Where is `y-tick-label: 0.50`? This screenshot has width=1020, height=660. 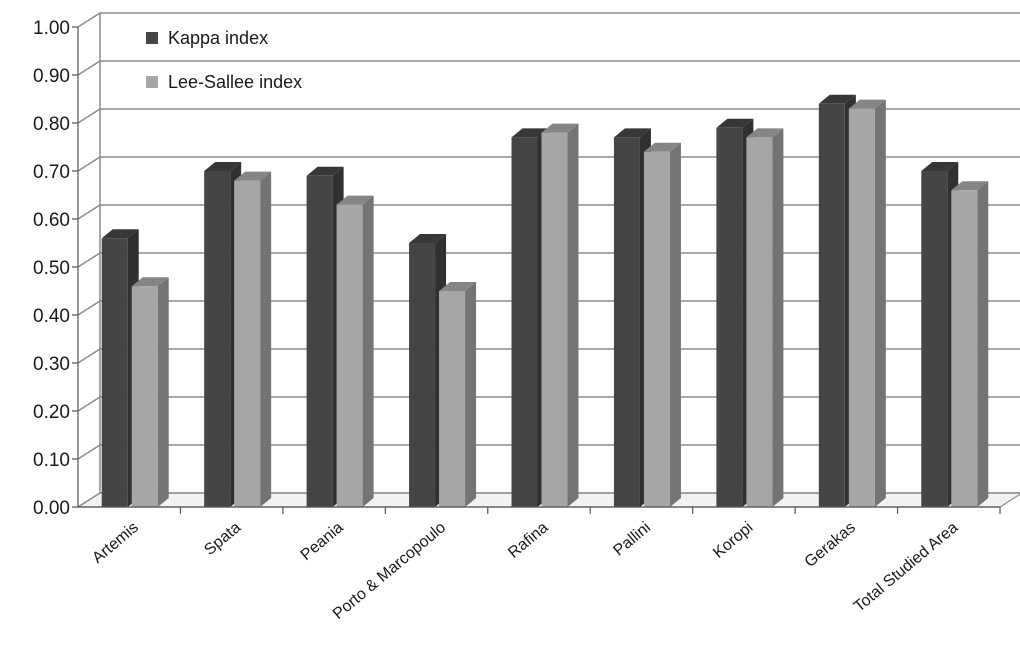
y-tick-label: 0.50 is located at coordinates (51, 268).